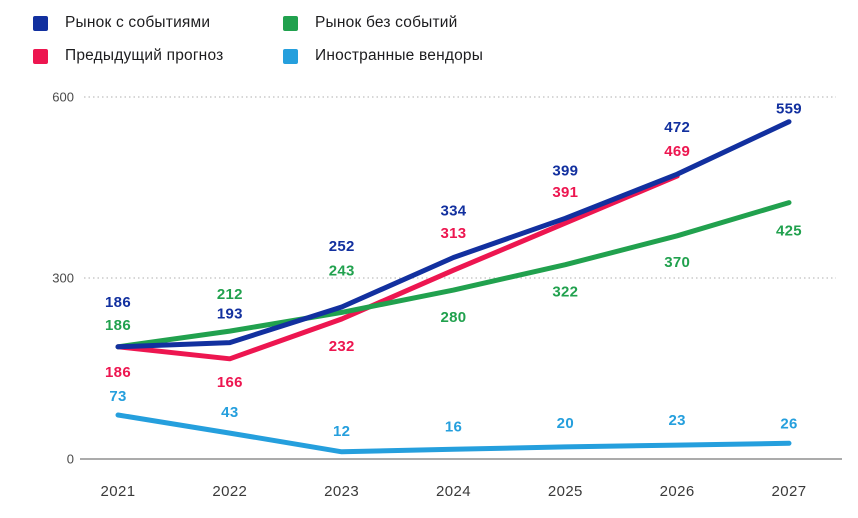 This screenshot has height=518, width=858. I want to click on x-axis-tick-2027: 2027, so click(789, 491).